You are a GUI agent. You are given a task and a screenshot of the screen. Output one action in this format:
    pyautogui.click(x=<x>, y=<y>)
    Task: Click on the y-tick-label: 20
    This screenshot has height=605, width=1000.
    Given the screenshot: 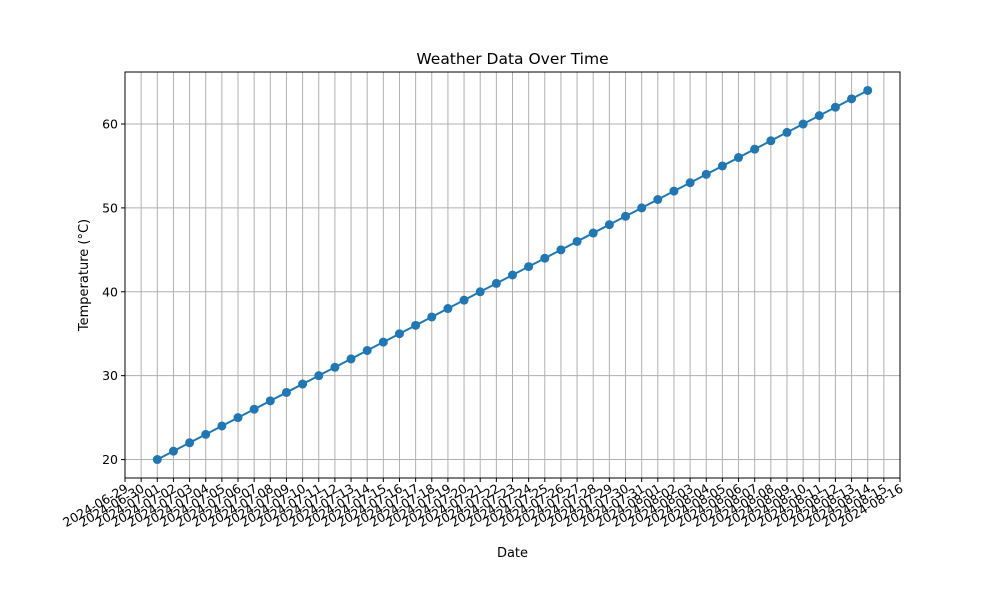 What is the action you would take?
    pyautogui.click(x=110, y=459)
    